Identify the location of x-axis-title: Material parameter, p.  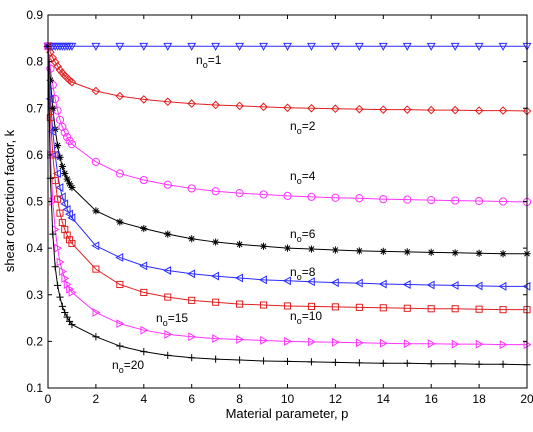
(287, 413).